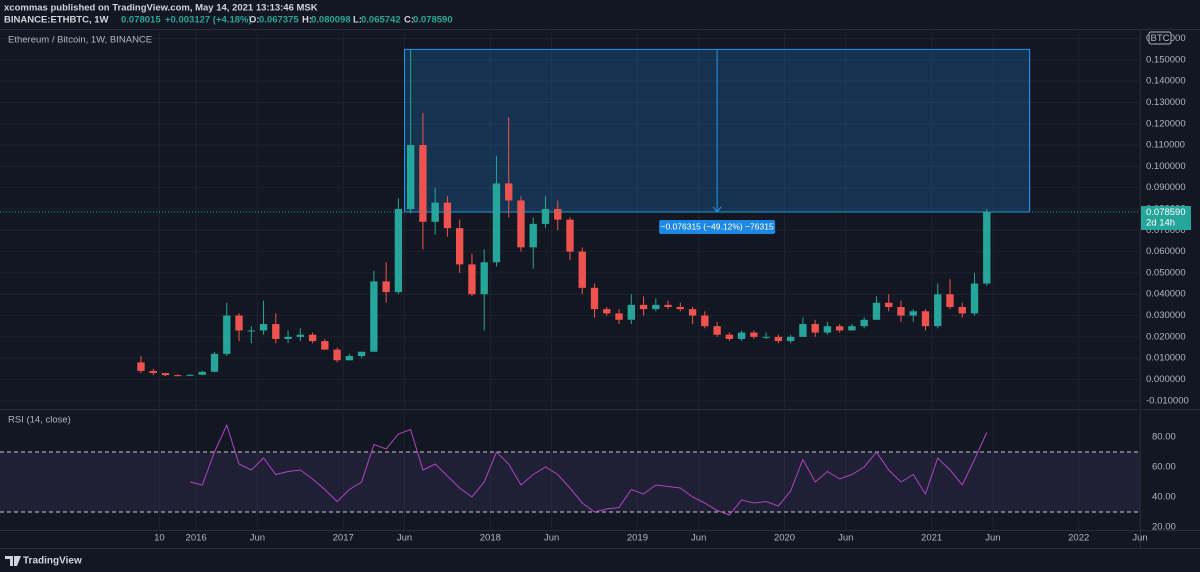  Describe the element at coordinates (1078, 538) in the screenshot. I see `x-tick-label: 2022` at that location.